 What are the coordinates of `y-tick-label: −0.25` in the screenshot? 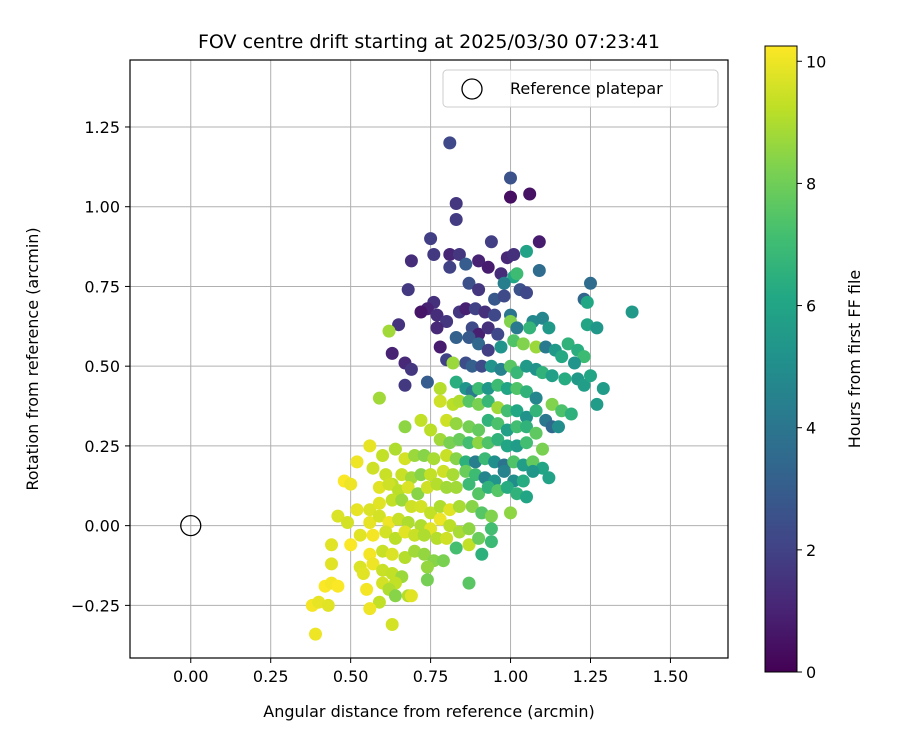 It's located at (95, 605).